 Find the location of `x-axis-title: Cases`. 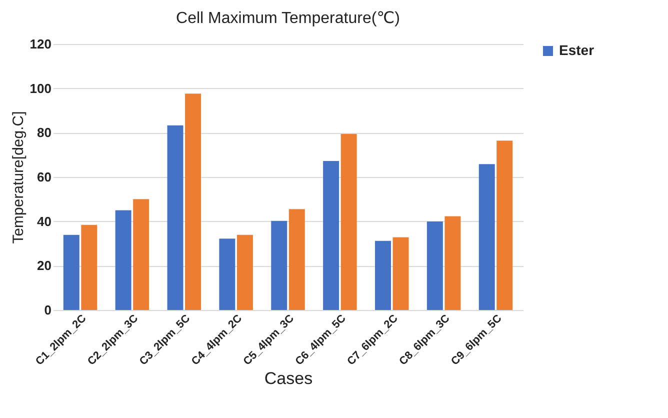

x-axis-title: Cases is located at coordinates (288, 378).